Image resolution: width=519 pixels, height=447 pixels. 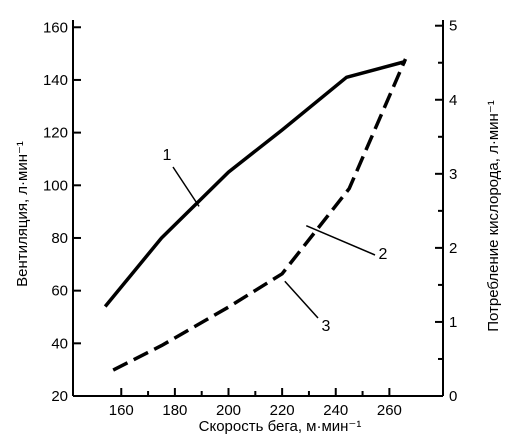 What do you see at coordinates (167, 155) in the screenshot?
I see `annotation-label: 1` at bounding box center [167, 155].